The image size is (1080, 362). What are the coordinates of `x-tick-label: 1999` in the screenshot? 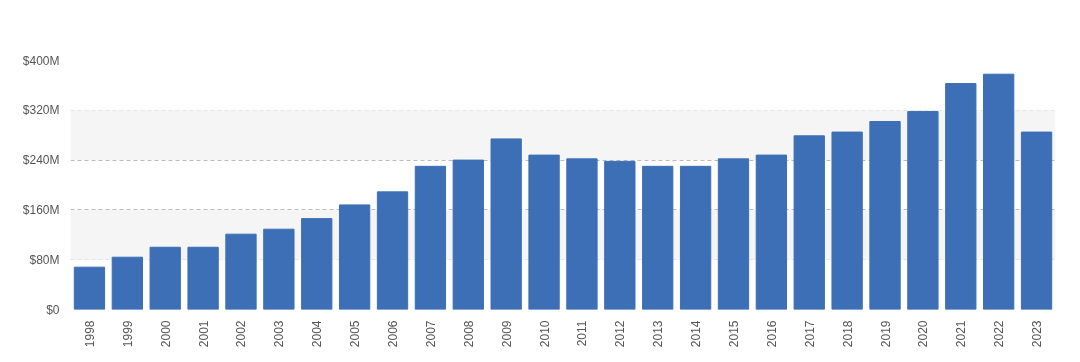 It's located at (127, 334).